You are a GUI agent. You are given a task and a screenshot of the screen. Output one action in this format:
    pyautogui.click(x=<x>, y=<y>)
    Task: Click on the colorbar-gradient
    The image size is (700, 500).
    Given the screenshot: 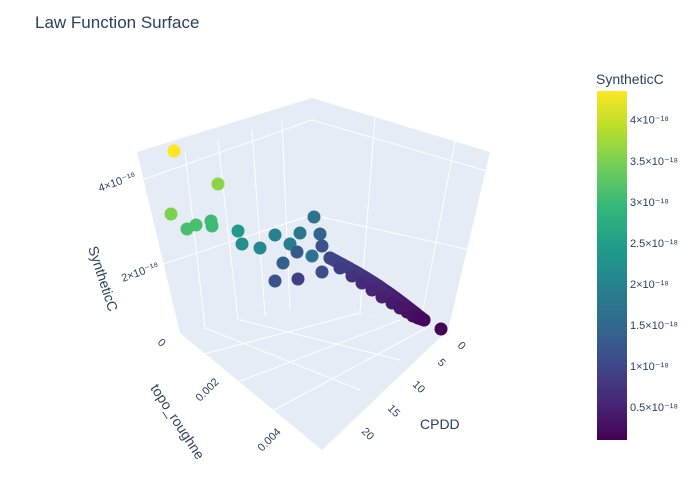 What is the action you would take?
    pyautogui.click(x=612, y=265)
    